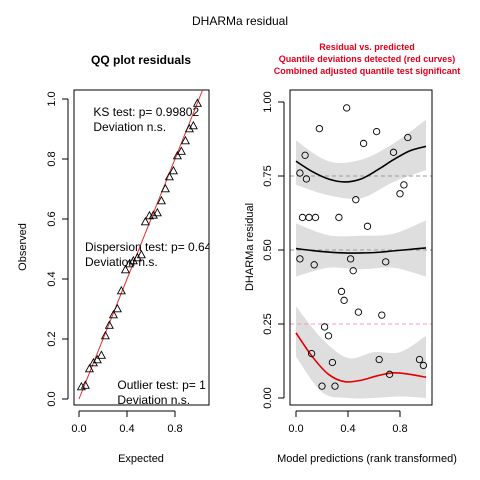  I want to click on residual-y-tick-label: 1.00, so click(268, 101).